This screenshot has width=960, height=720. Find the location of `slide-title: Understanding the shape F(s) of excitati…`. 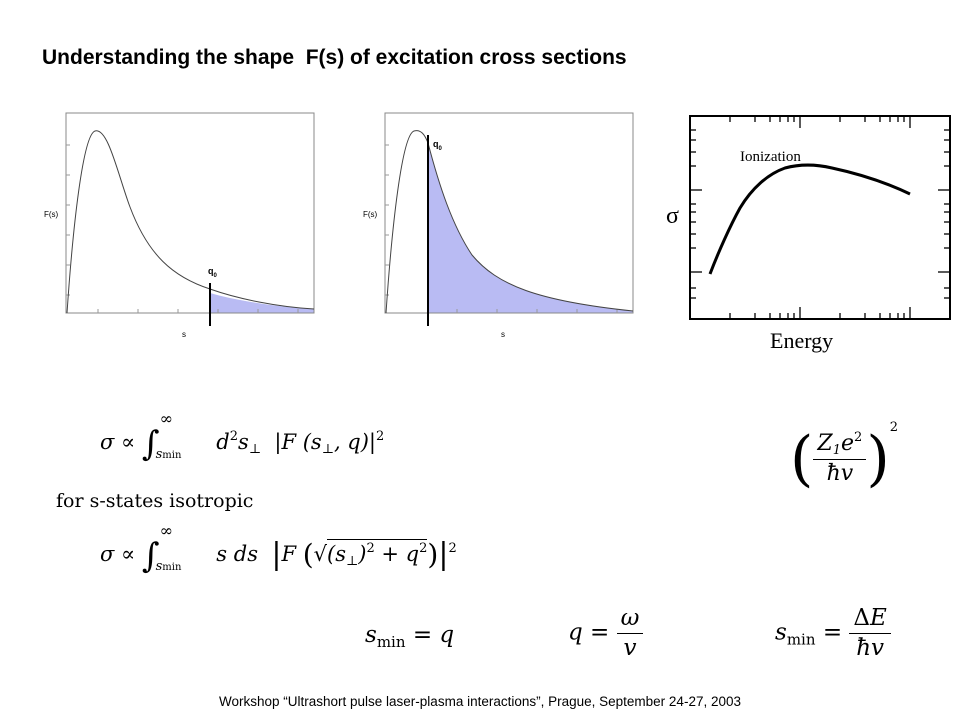

slide-title: Understanding the shape F(s) of excitati… is located at coordinates (334, 57).